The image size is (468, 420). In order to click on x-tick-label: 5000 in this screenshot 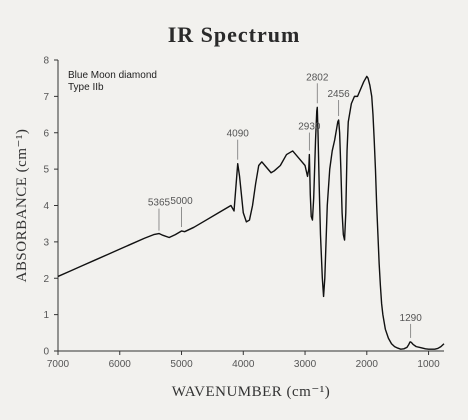, I will do `click(181, 364)`.